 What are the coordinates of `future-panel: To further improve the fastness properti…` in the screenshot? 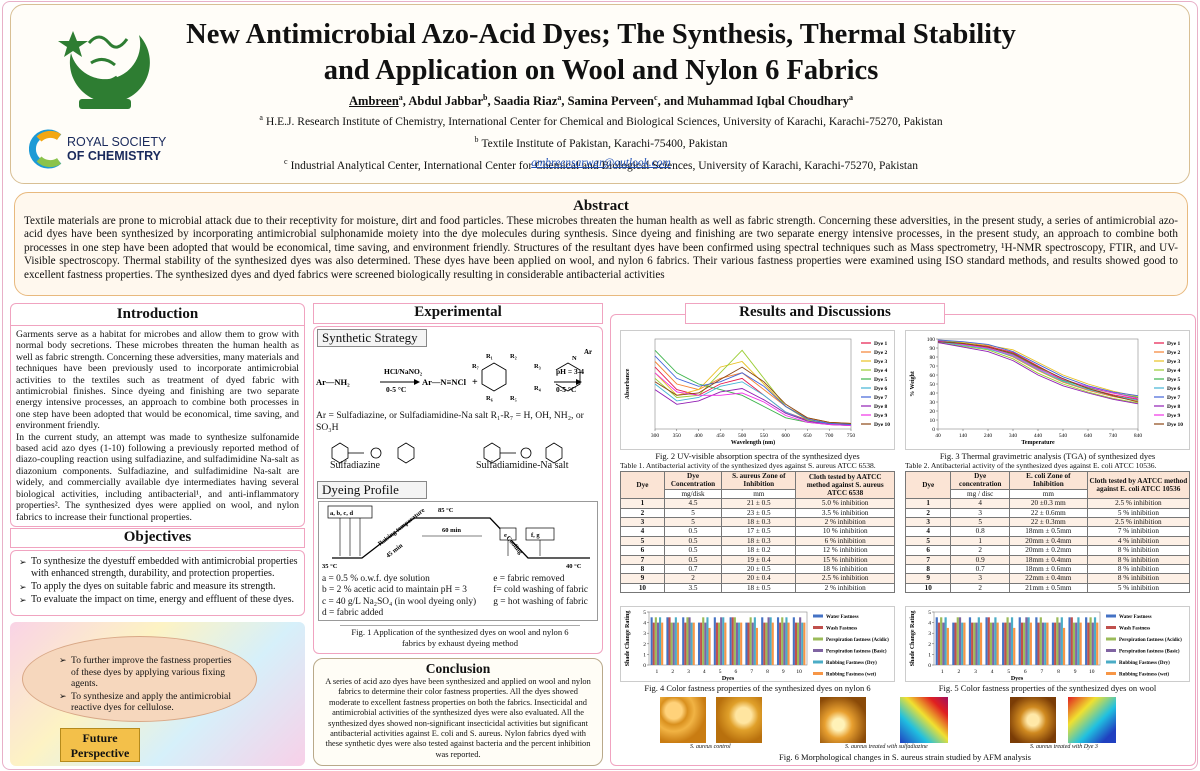 It's located at (157, 694).